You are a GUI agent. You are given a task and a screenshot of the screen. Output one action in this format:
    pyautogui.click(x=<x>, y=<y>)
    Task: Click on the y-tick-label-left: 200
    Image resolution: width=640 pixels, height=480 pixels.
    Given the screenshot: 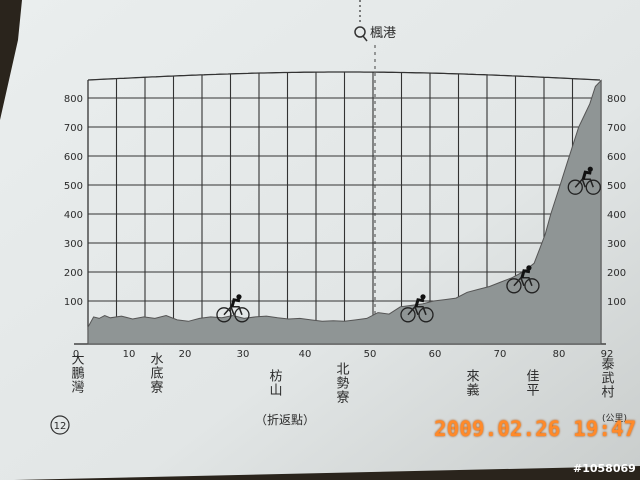 What is the action you would take?
    pyautogui.click(x=73, y=273)
    